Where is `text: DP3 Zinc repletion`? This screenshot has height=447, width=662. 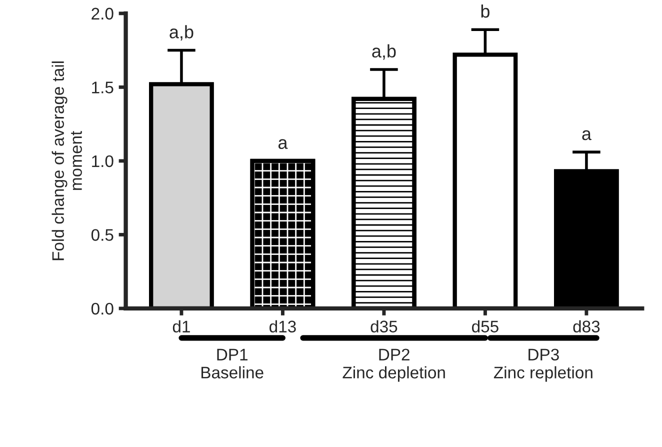 text: DP3 Zinc repletion is located at coordinates (543, 365).